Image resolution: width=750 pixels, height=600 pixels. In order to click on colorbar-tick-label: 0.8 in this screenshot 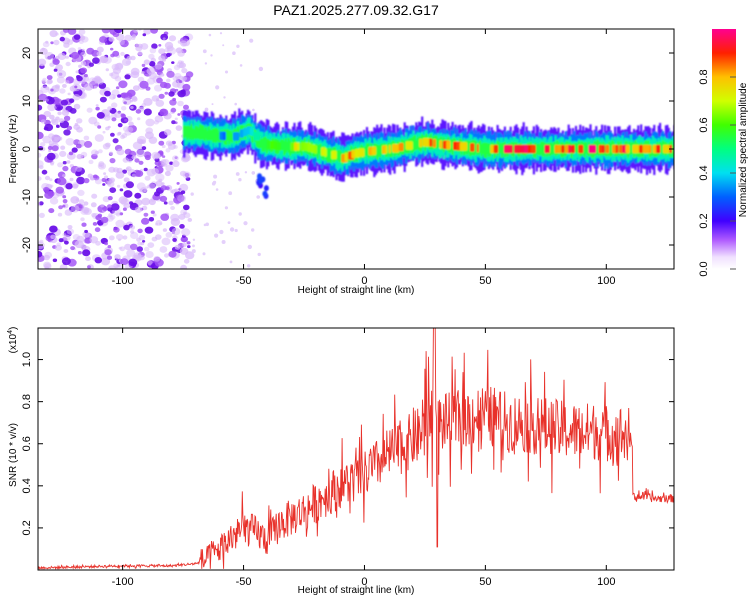, I will do `click(704, 76)`.